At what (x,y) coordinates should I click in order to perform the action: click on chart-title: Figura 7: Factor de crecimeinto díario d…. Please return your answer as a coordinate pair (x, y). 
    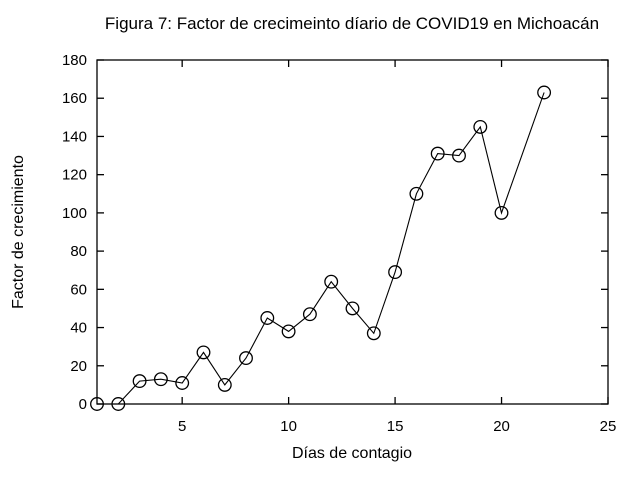
    Looking at the image, I should click on (352, 23).